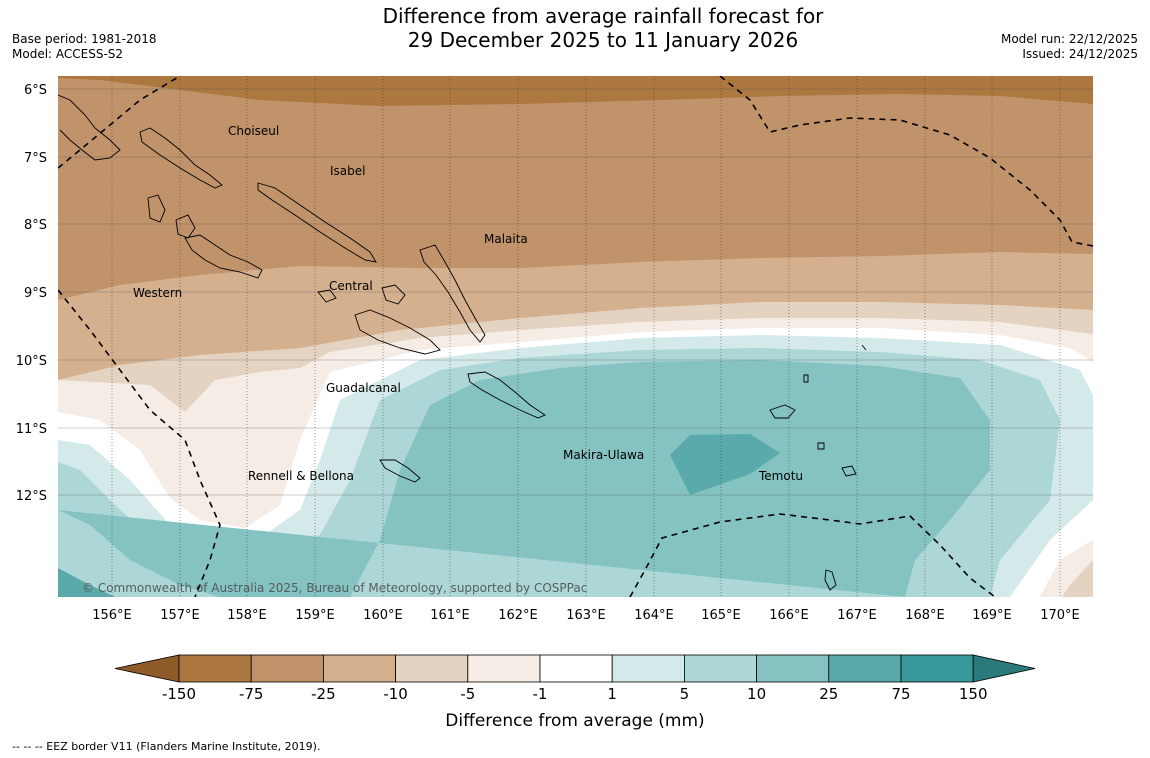  Describe the element at coordinates (654, 615) in the screenshot. I see `lon-label: 164°E` at that location.